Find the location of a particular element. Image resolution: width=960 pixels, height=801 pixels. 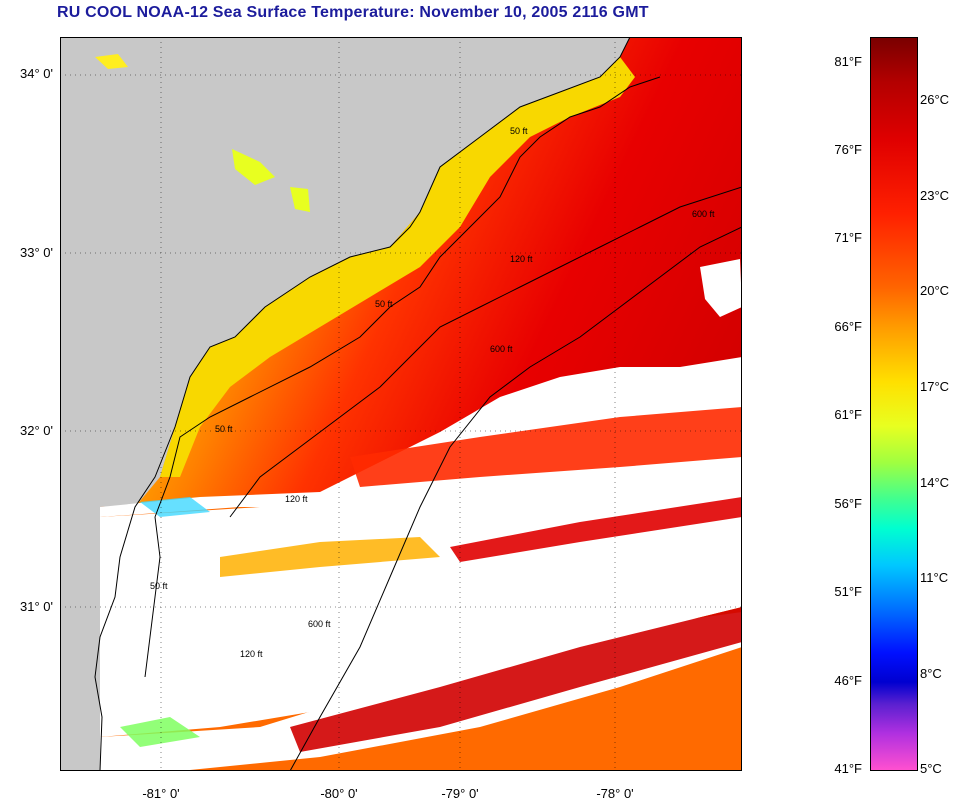

colorbar-f-label: 81°F is located at coordinates (848, 61).